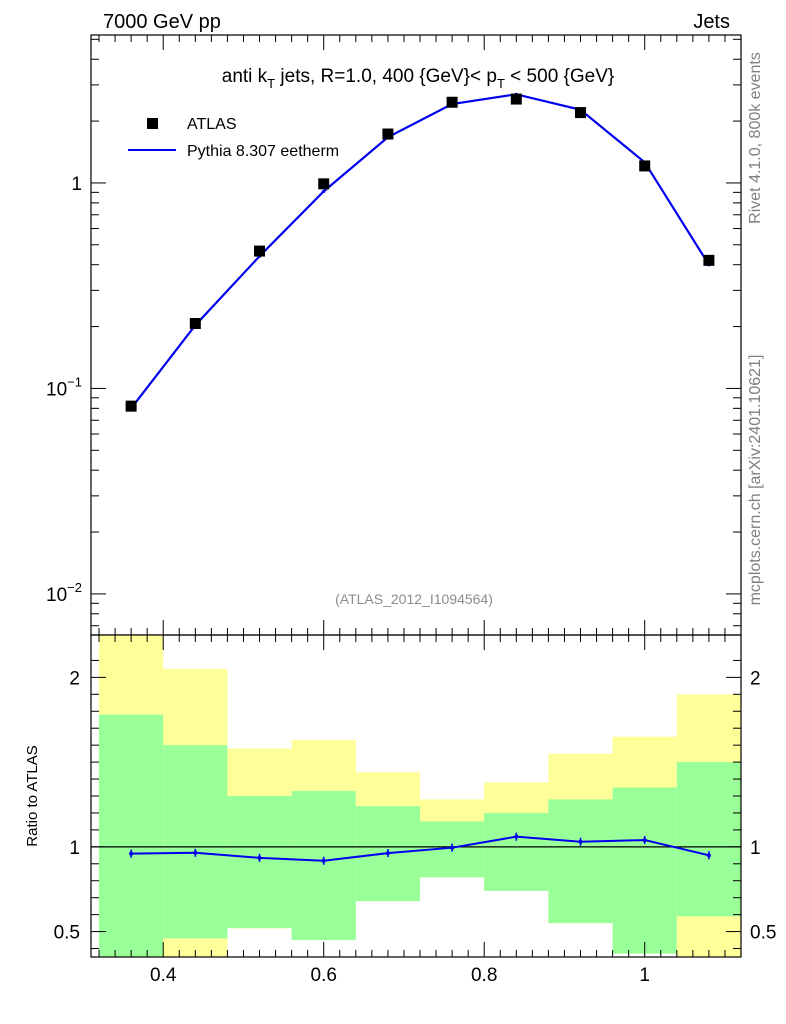 The image size is (786, 1024). I want to click on rivet-watermark: Rivet 4.1.0, 800k events, so click(755, 138).